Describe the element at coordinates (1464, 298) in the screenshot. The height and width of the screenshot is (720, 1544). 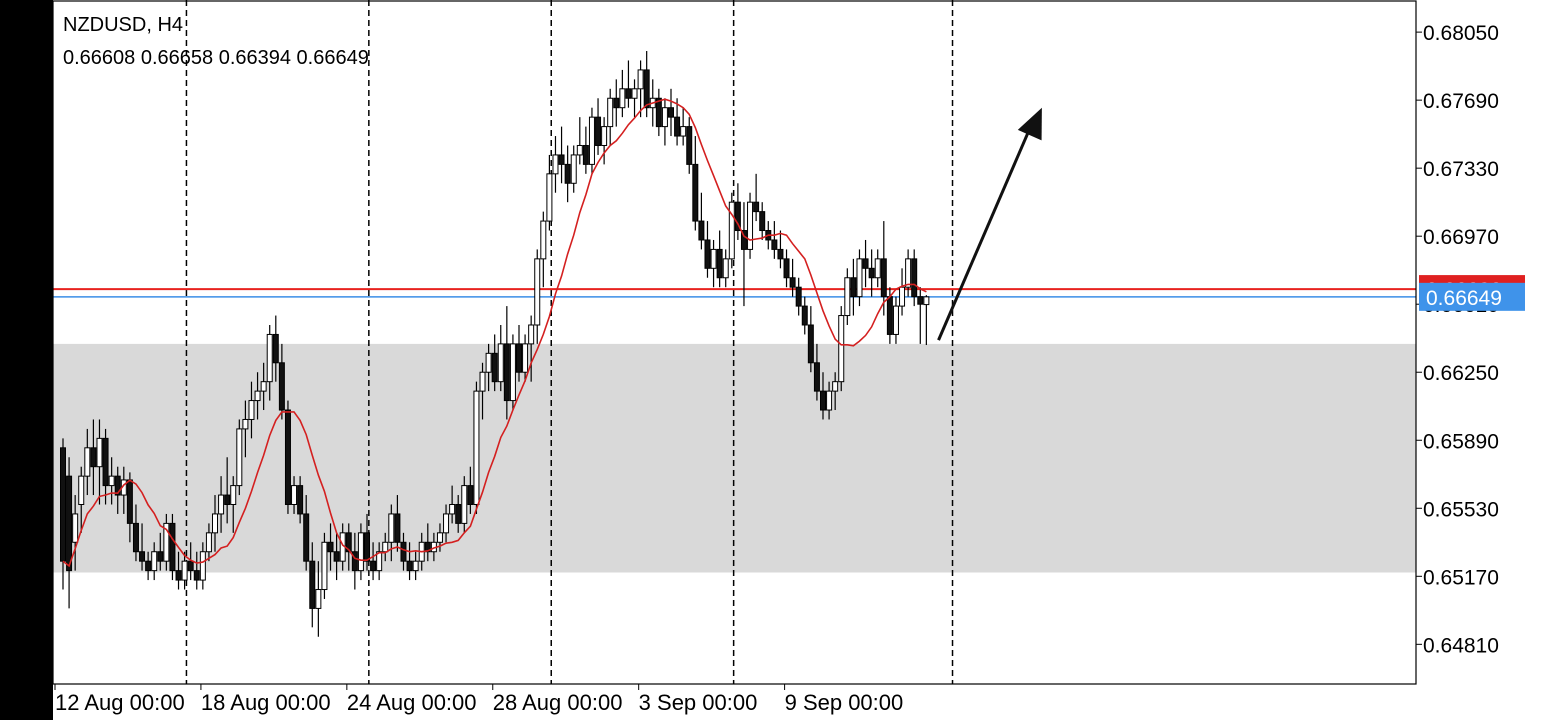
I see `current-price-badge-label: 0.66649` at that location.